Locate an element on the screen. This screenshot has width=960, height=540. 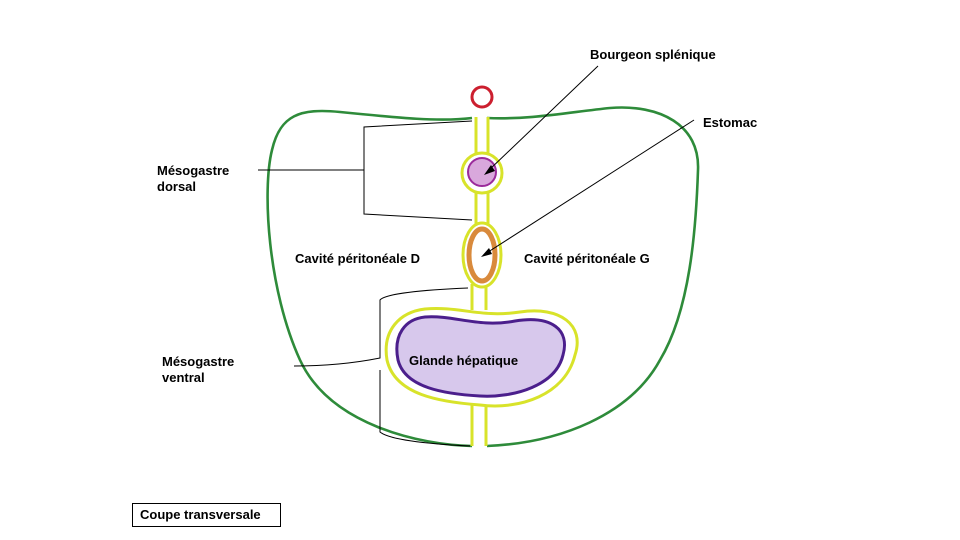
pointer-spleen-arrowhead is located at coordinates (489, 170).